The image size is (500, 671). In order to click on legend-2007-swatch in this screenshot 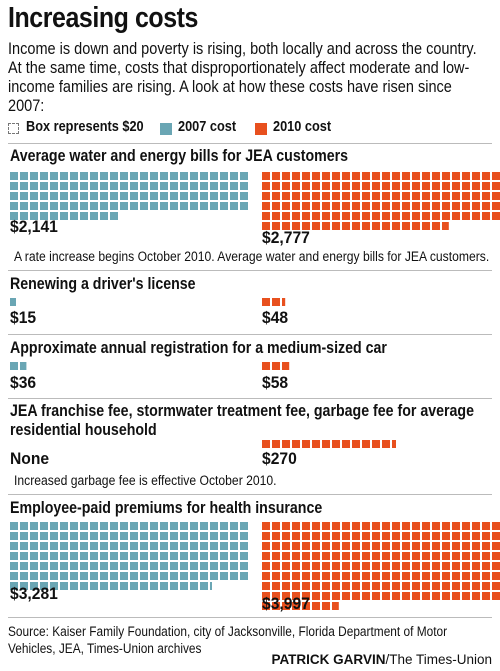, I will do `click(166, 129)`.